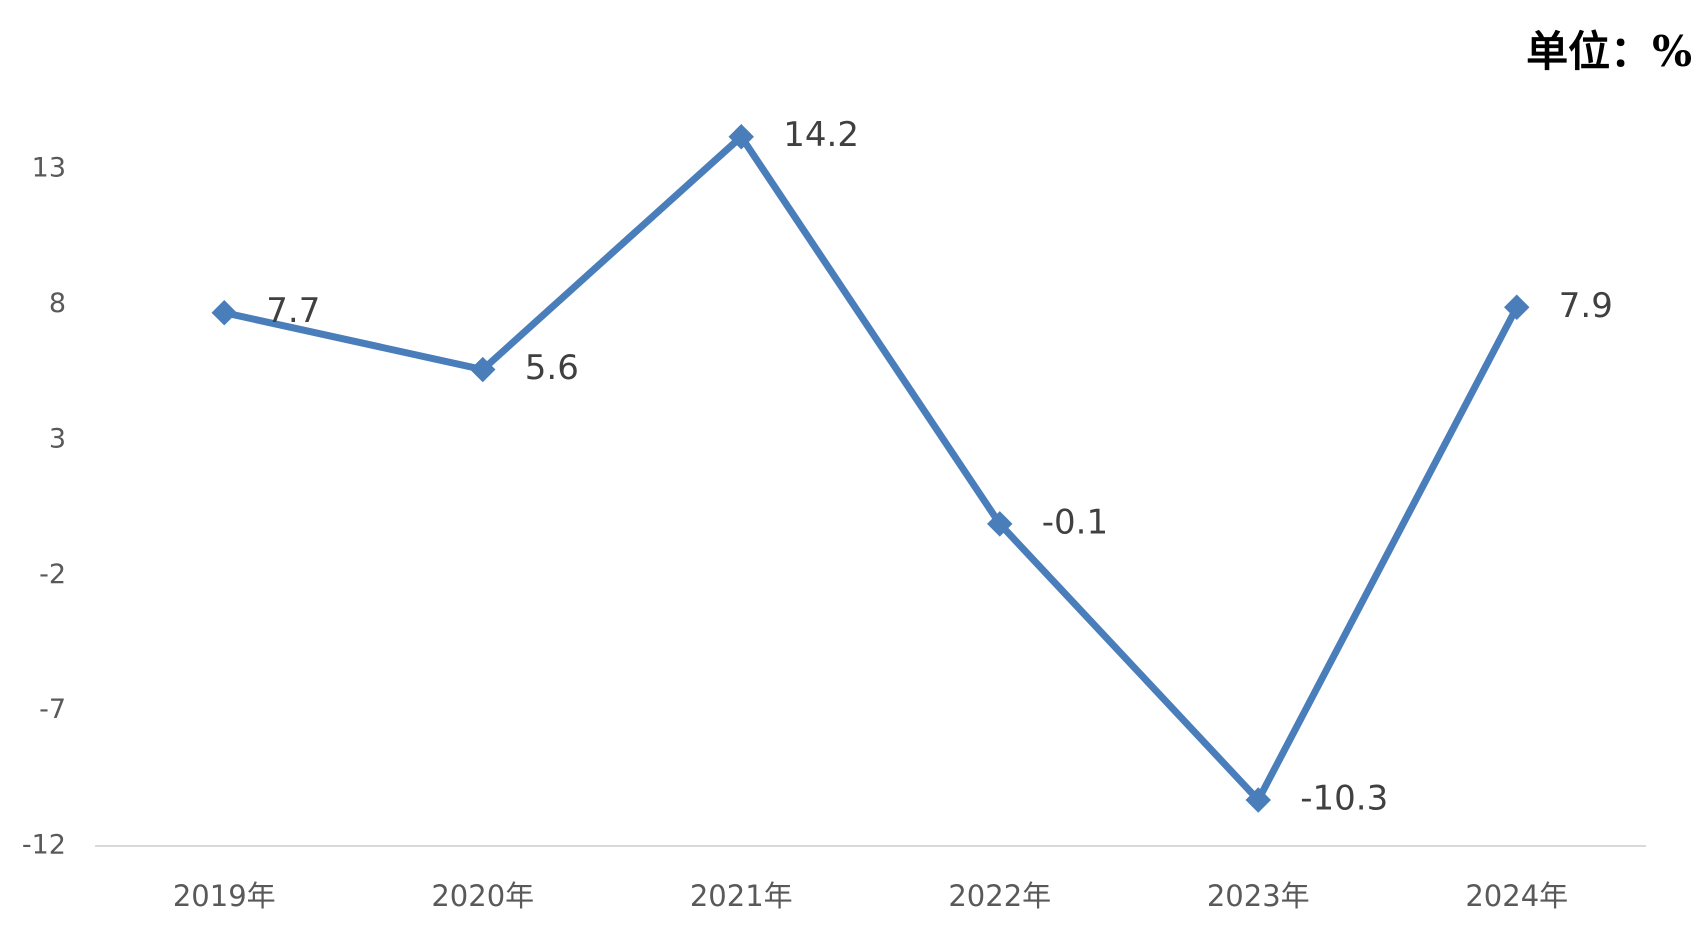  Describe the element at coordinates (552, 368) in the screenshot. I see `value-label: 5.6` at that location.